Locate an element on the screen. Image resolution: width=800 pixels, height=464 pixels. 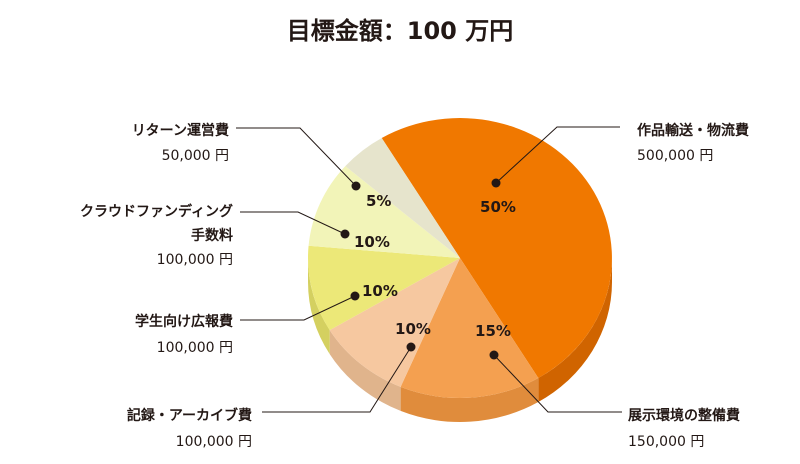
percent-label: 15% is located at coordinates (493, 331).